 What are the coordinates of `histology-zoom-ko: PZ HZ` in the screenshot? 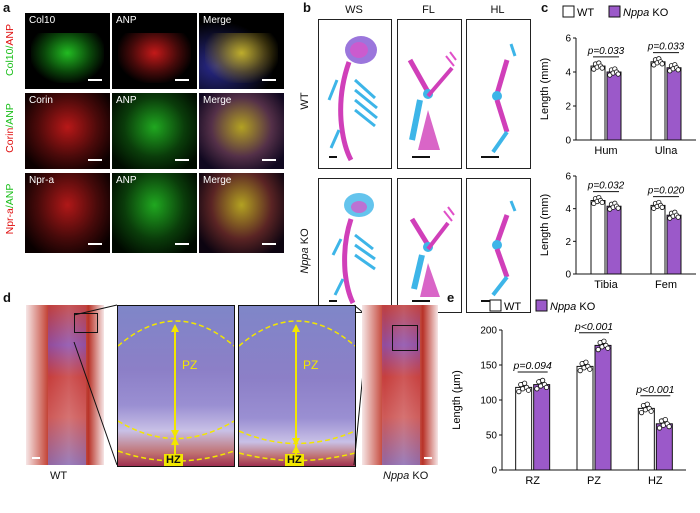 It's located at (297, 386).